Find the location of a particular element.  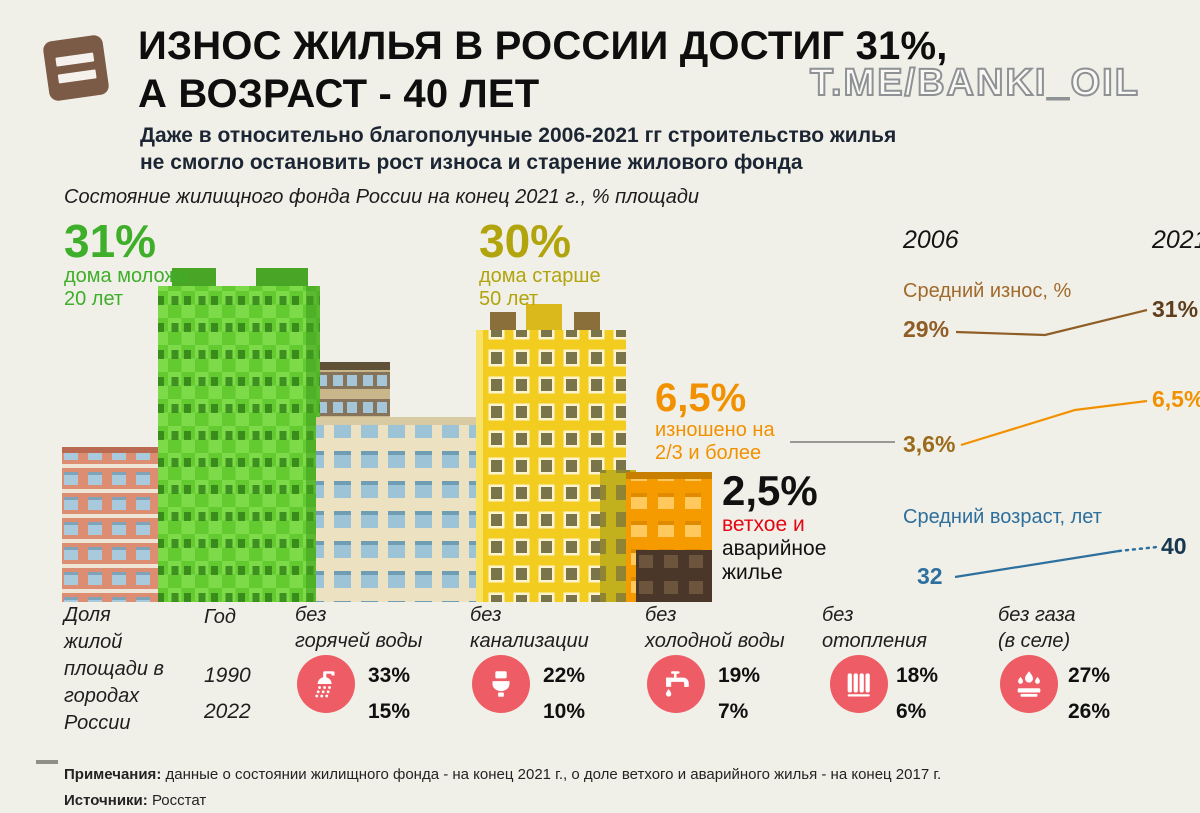

trend-year-start: 2006 is located at coordinates (931, 240).